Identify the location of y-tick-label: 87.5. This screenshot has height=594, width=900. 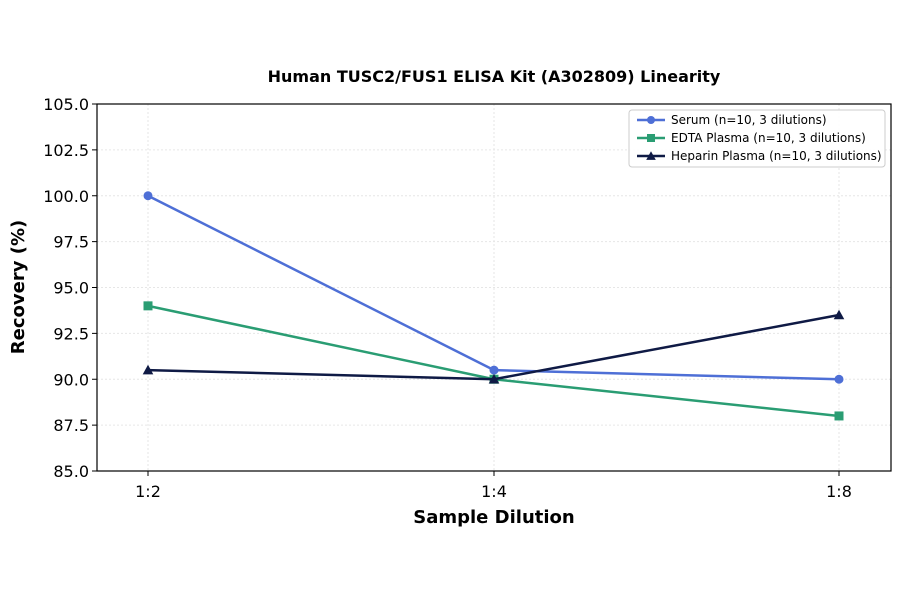
(71, 425).